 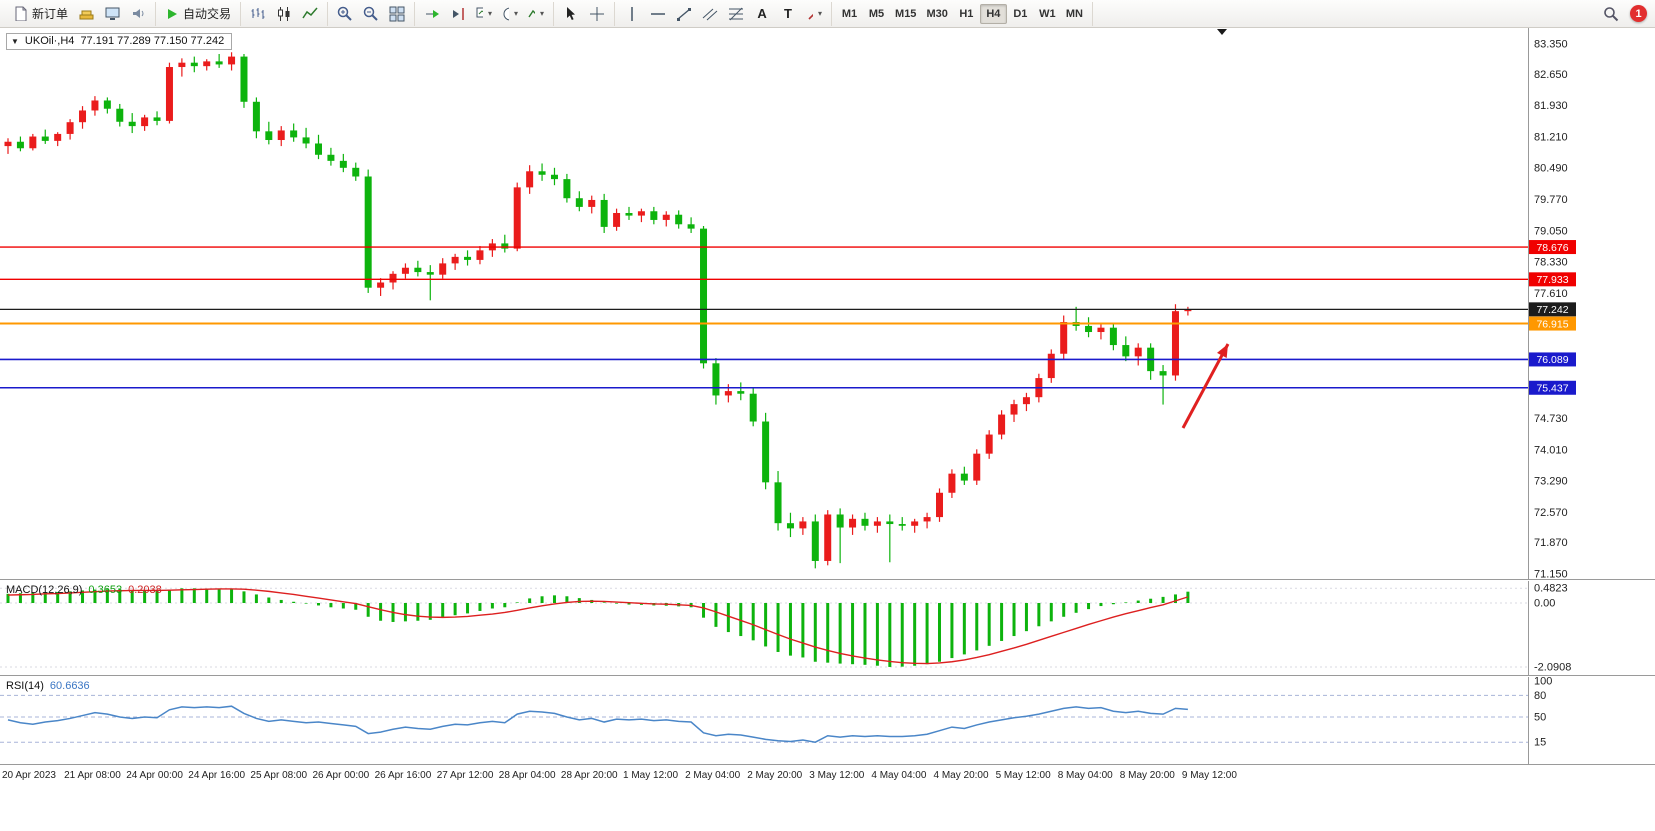 I want to click on trendline-icon, so click(x=684, y=14).